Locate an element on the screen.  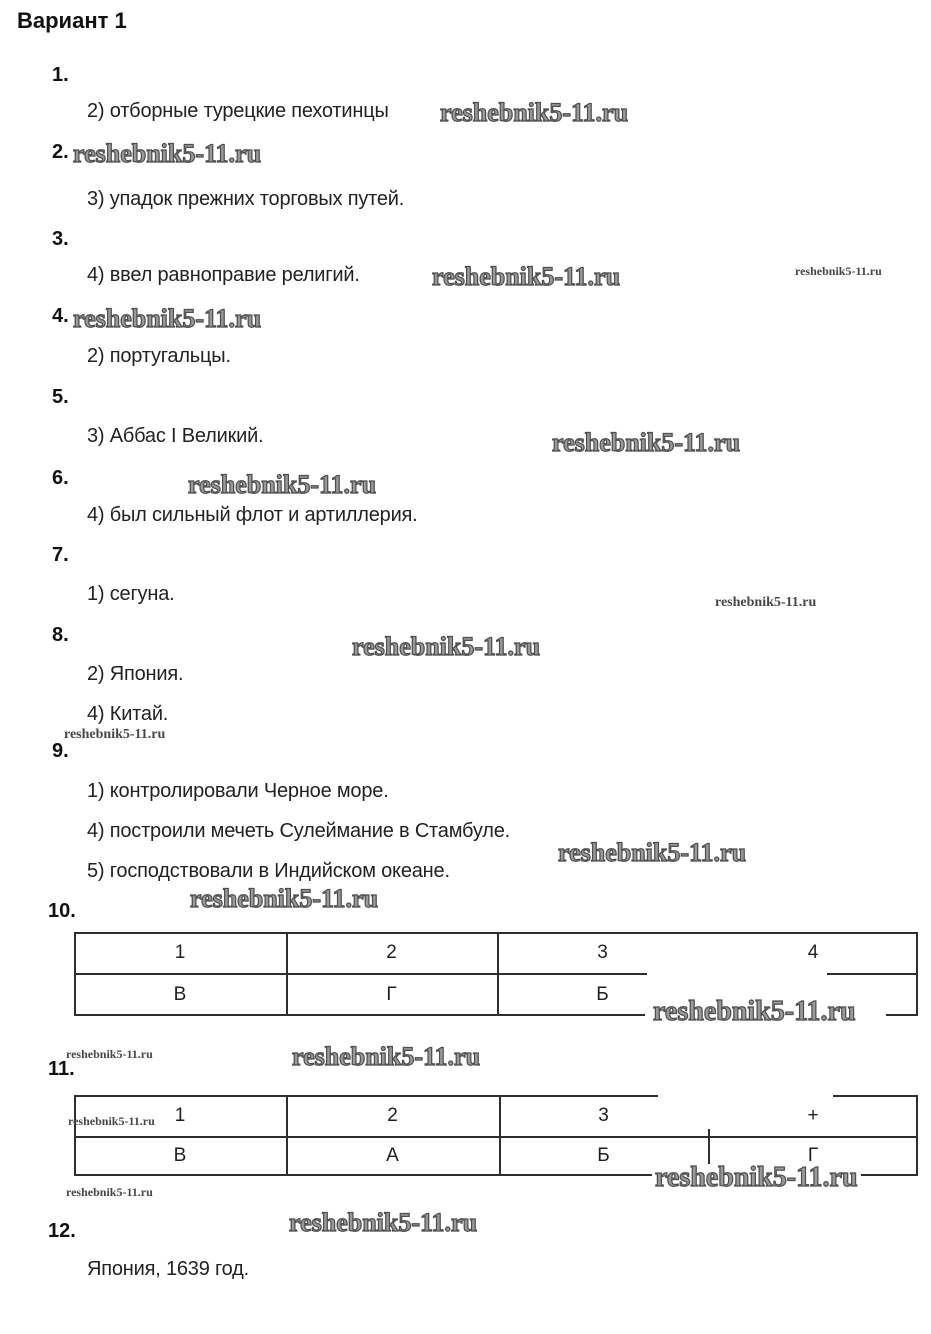
item-number: 9. is located at coordinates (60, 751).